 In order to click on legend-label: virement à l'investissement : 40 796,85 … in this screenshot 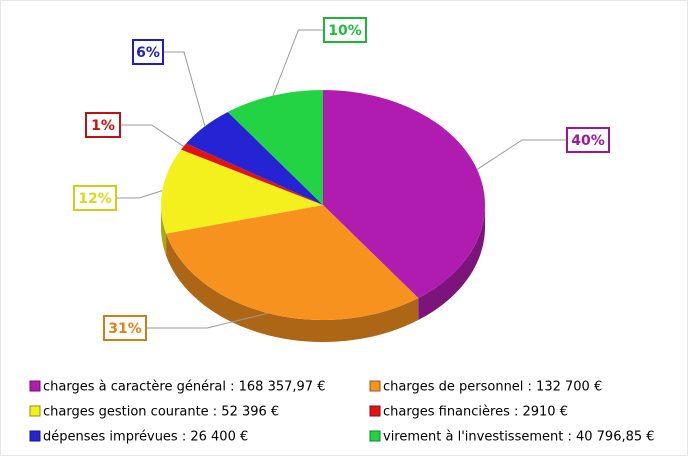, I will do `click(519, 437)`.